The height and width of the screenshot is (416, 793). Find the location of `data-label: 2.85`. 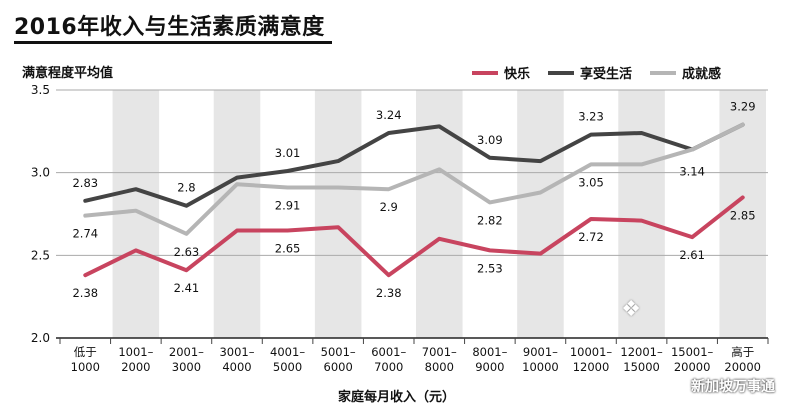

data-label: 2.85 is located at coordinates (743, 215).